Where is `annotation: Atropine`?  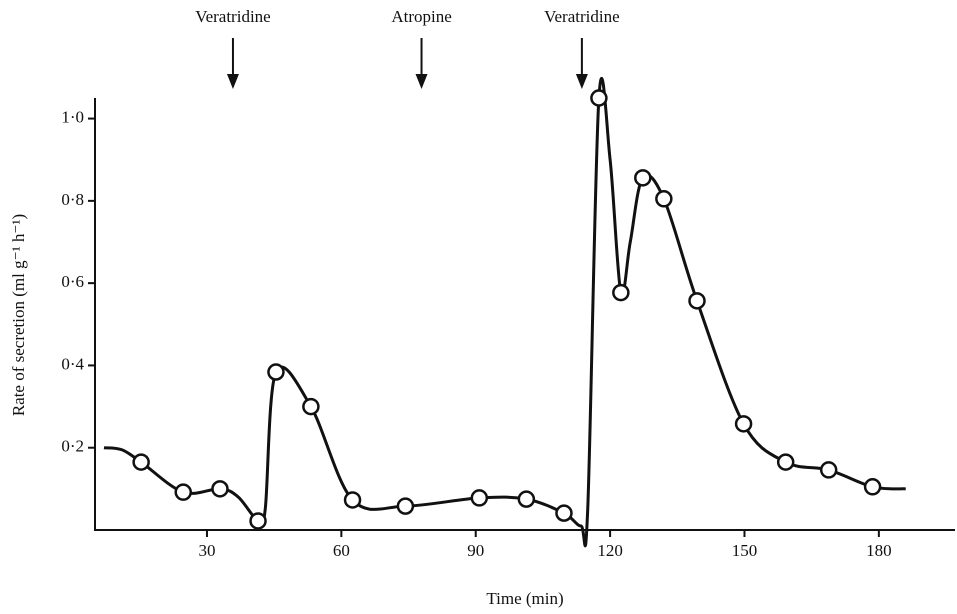
annotation: Atropine is located at coordinates (421, 16).